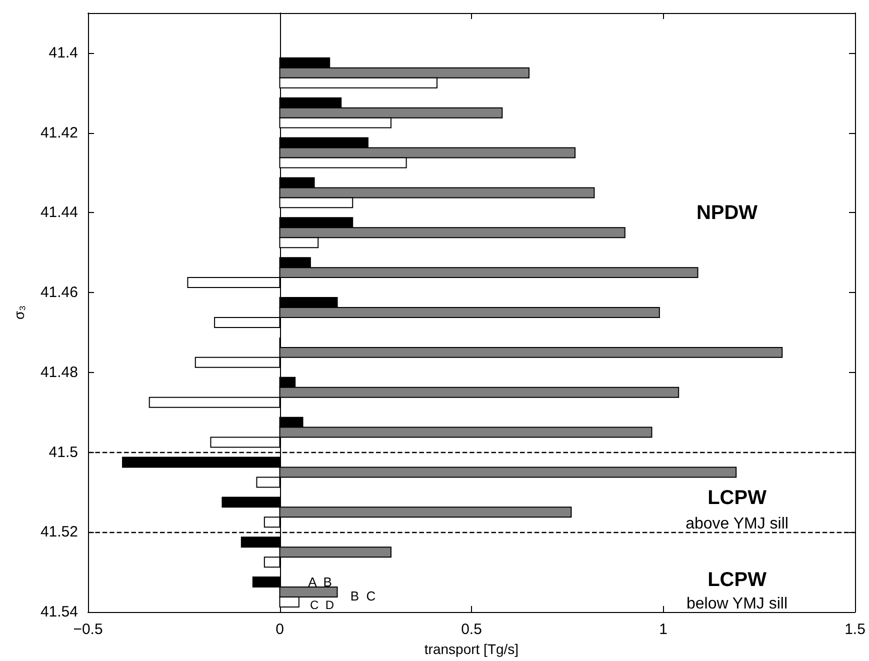 Image resolution: width=869 pixels, height=661 pixels. Describe the element at coordinates (737, 604) in the screenshot. I see `annotation: below YMJ sill` at that location.